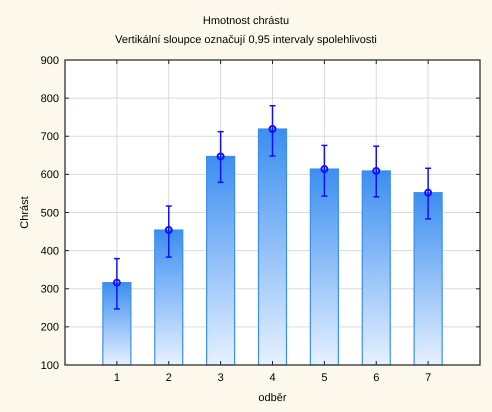  I want to click on y-tick-label: 600, so click(49, 175).